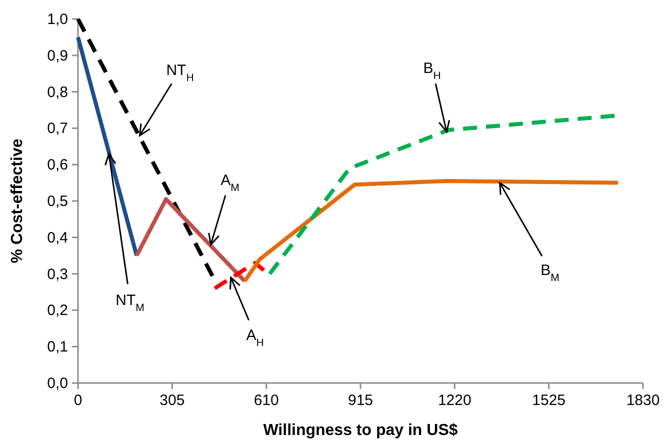 This screenshot has width=665, height=447. Describe the element at coordinates (78, 400) in the screenshot. I see `x-tick-label: 0` at that location.